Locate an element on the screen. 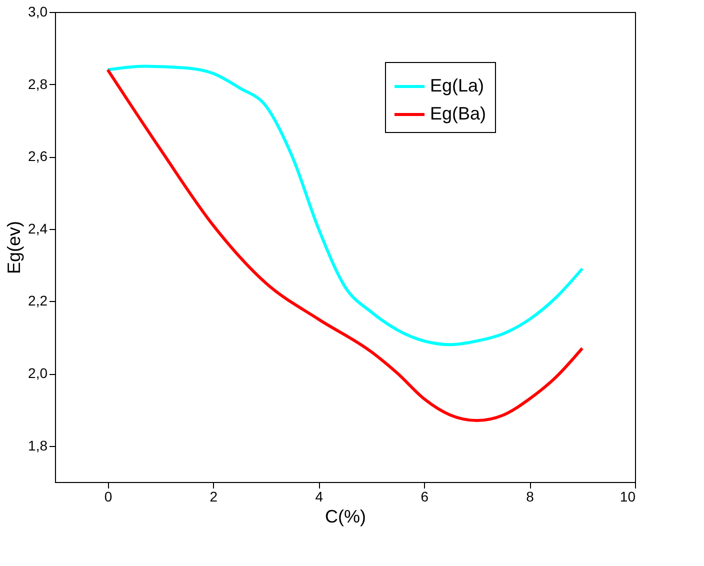  x-axis-title: C(%) is located at coordinates (345, 516).